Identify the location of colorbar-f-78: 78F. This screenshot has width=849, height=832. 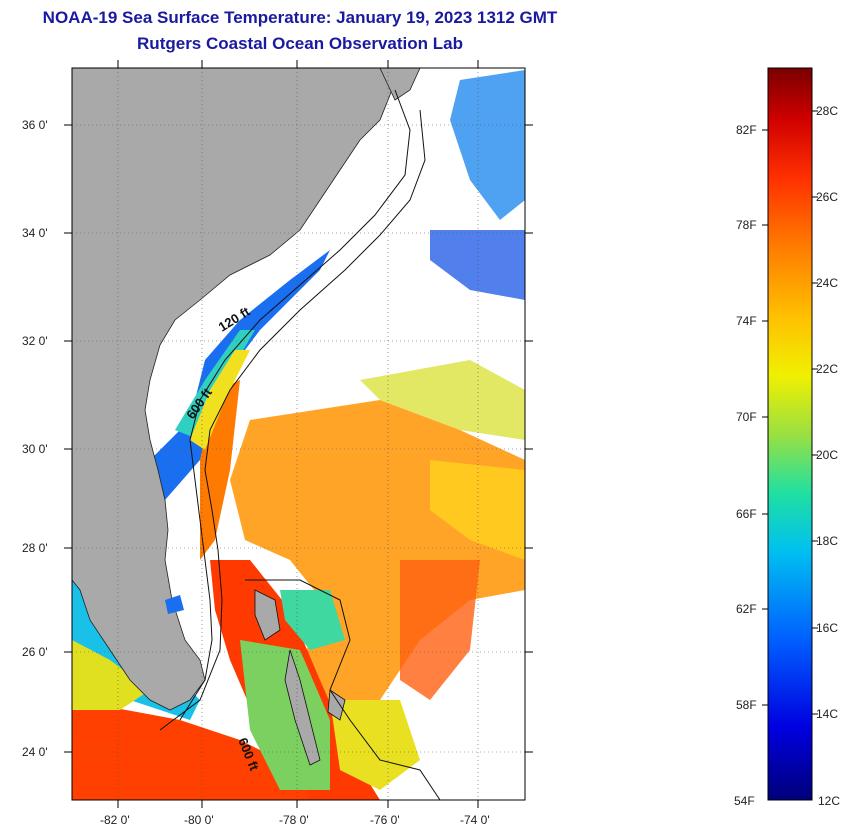
(746, 225).